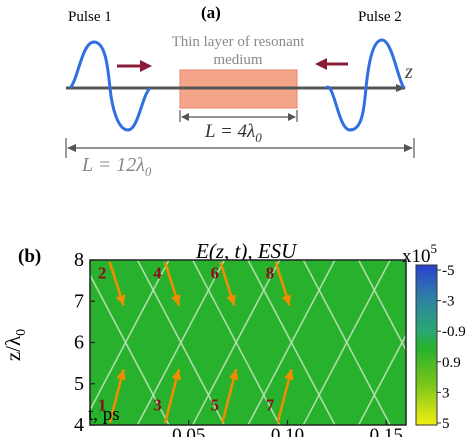 Image resolution: width=476 pixels, height=437 pixels. Describe the element at coordinates (157, 273) in the screenshot. I see `arrow-number-4: 4` at that location.